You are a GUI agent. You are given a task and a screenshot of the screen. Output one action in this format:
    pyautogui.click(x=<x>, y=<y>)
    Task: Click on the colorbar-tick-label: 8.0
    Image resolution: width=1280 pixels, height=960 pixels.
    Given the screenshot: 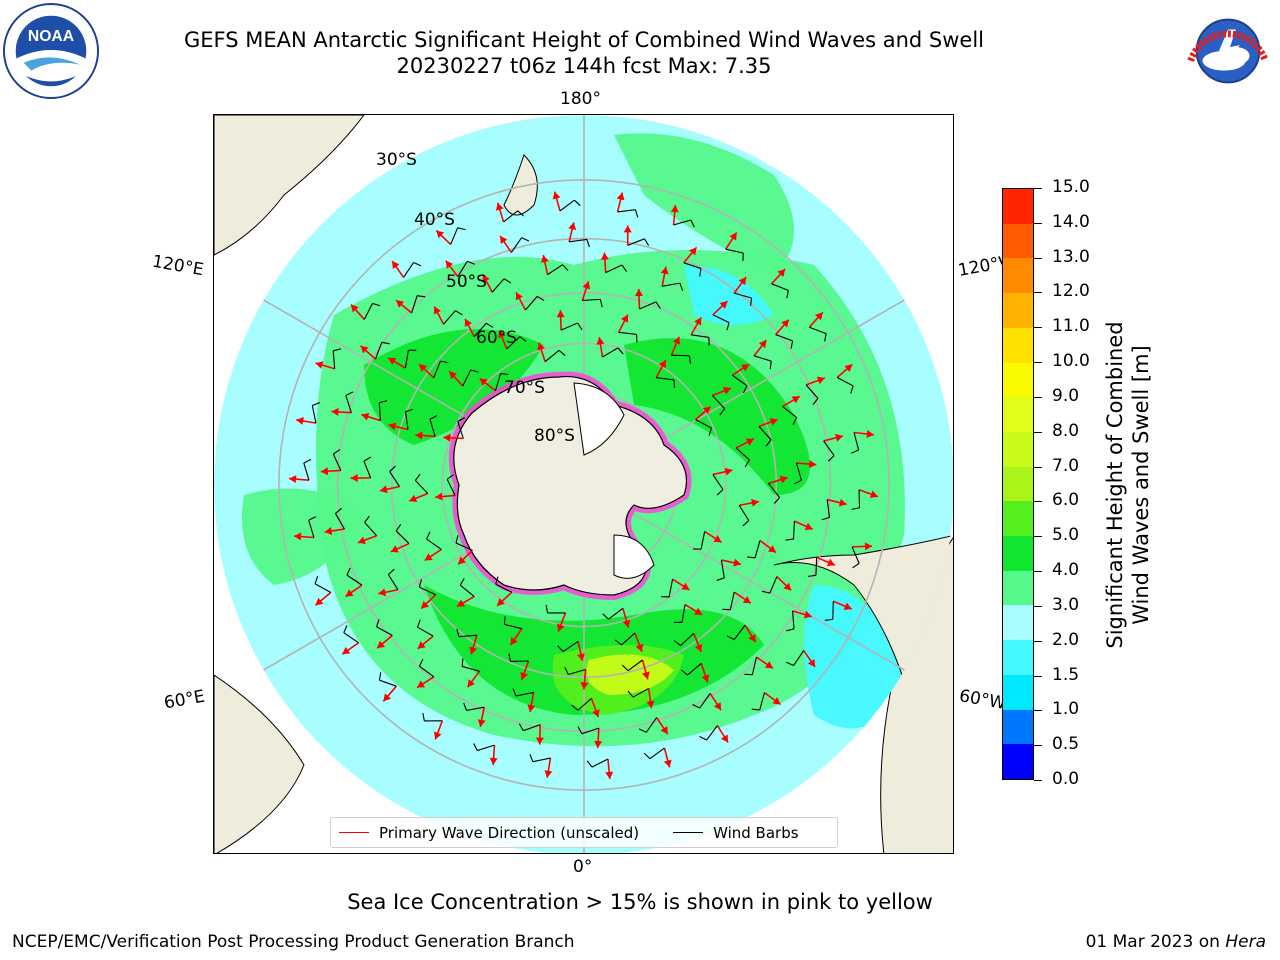 What is the action you would take?
    pyautogui.click(x=1066, y=430)
    